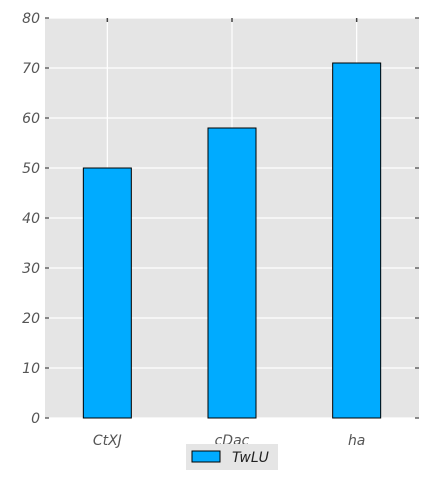  I want to click on y-tick-label: 60, so click(31, 119).